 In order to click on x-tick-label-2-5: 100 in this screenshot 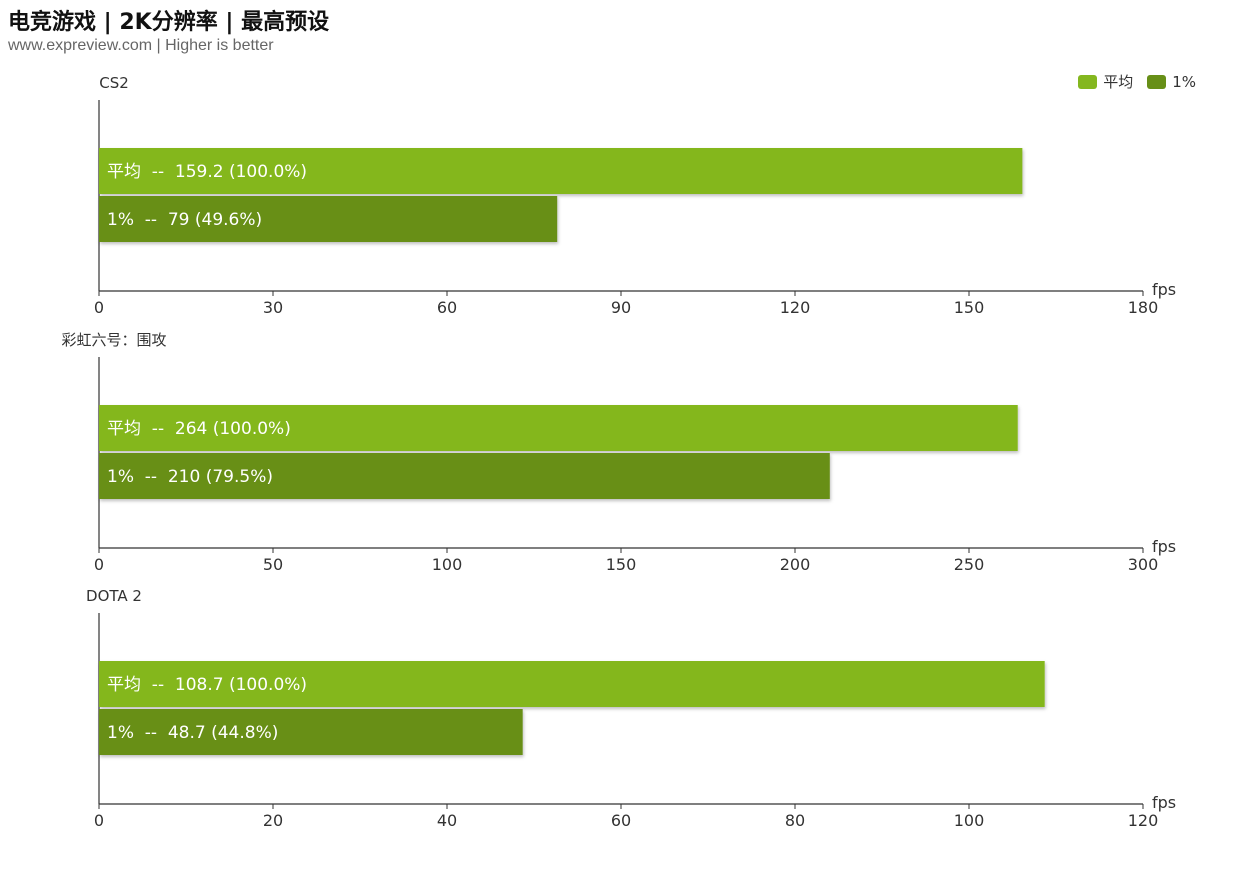, I will do `click(969, 820)`.